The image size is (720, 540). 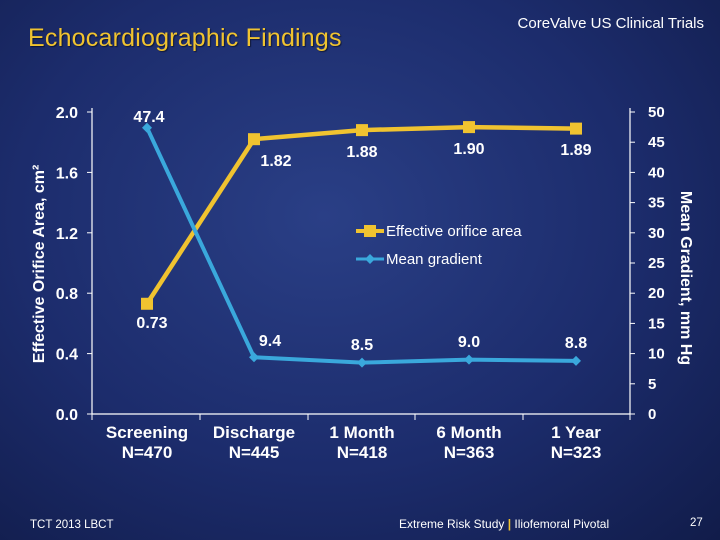 I want to click on y-tick-label-right: 5, so click(x=652, y=384).